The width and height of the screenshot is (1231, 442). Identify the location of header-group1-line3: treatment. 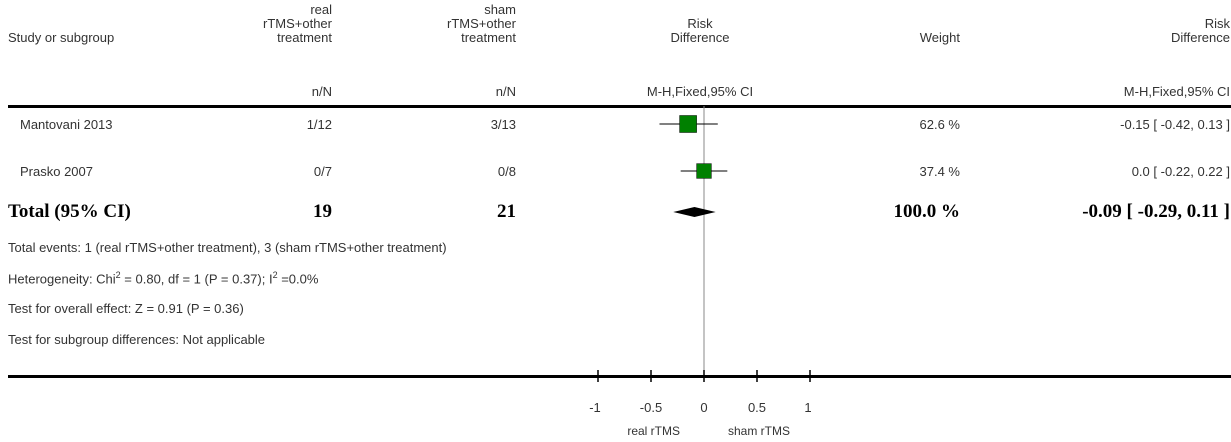
(304, 37).